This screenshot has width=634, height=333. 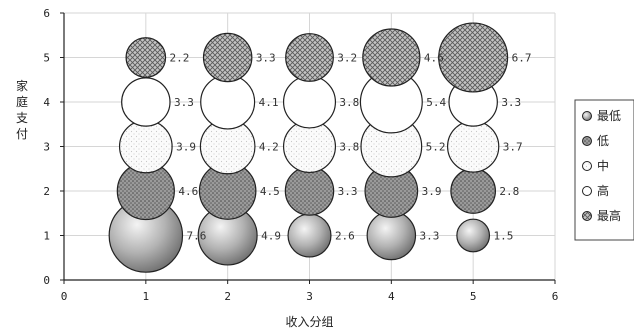 I want to click on x-tick-label: 5, so click(x=473, y=296).